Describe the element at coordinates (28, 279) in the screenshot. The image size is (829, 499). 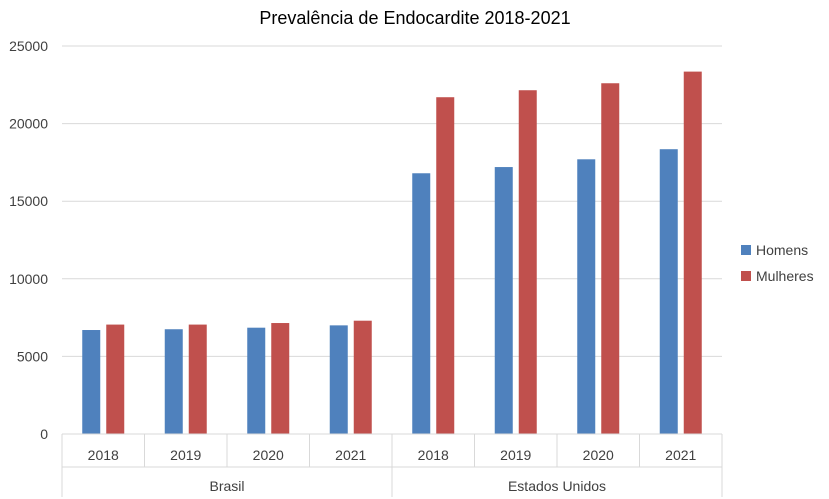
I see `y-tick-label: 10000` at that location.